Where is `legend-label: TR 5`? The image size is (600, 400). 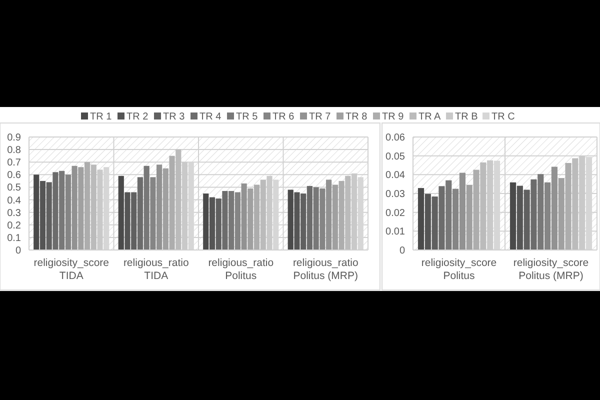 legend-label: TR 5 is located at coordinates (247, 117).